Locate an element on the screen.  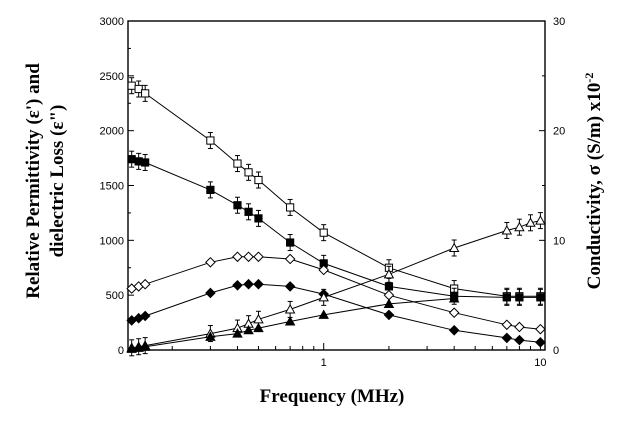
y-tick-label: 0 is located at coordinates (121, 351).